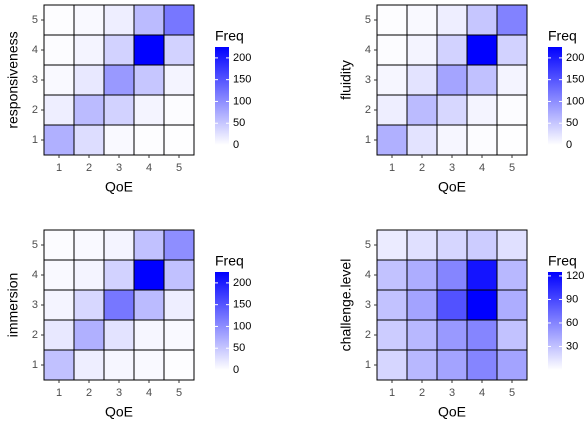 The image size is (588, 430). What do you see at coordinates (575, 101) in the screenshot?
I see `colorbar-tick-label: 100` at bounding box center [575, 101].